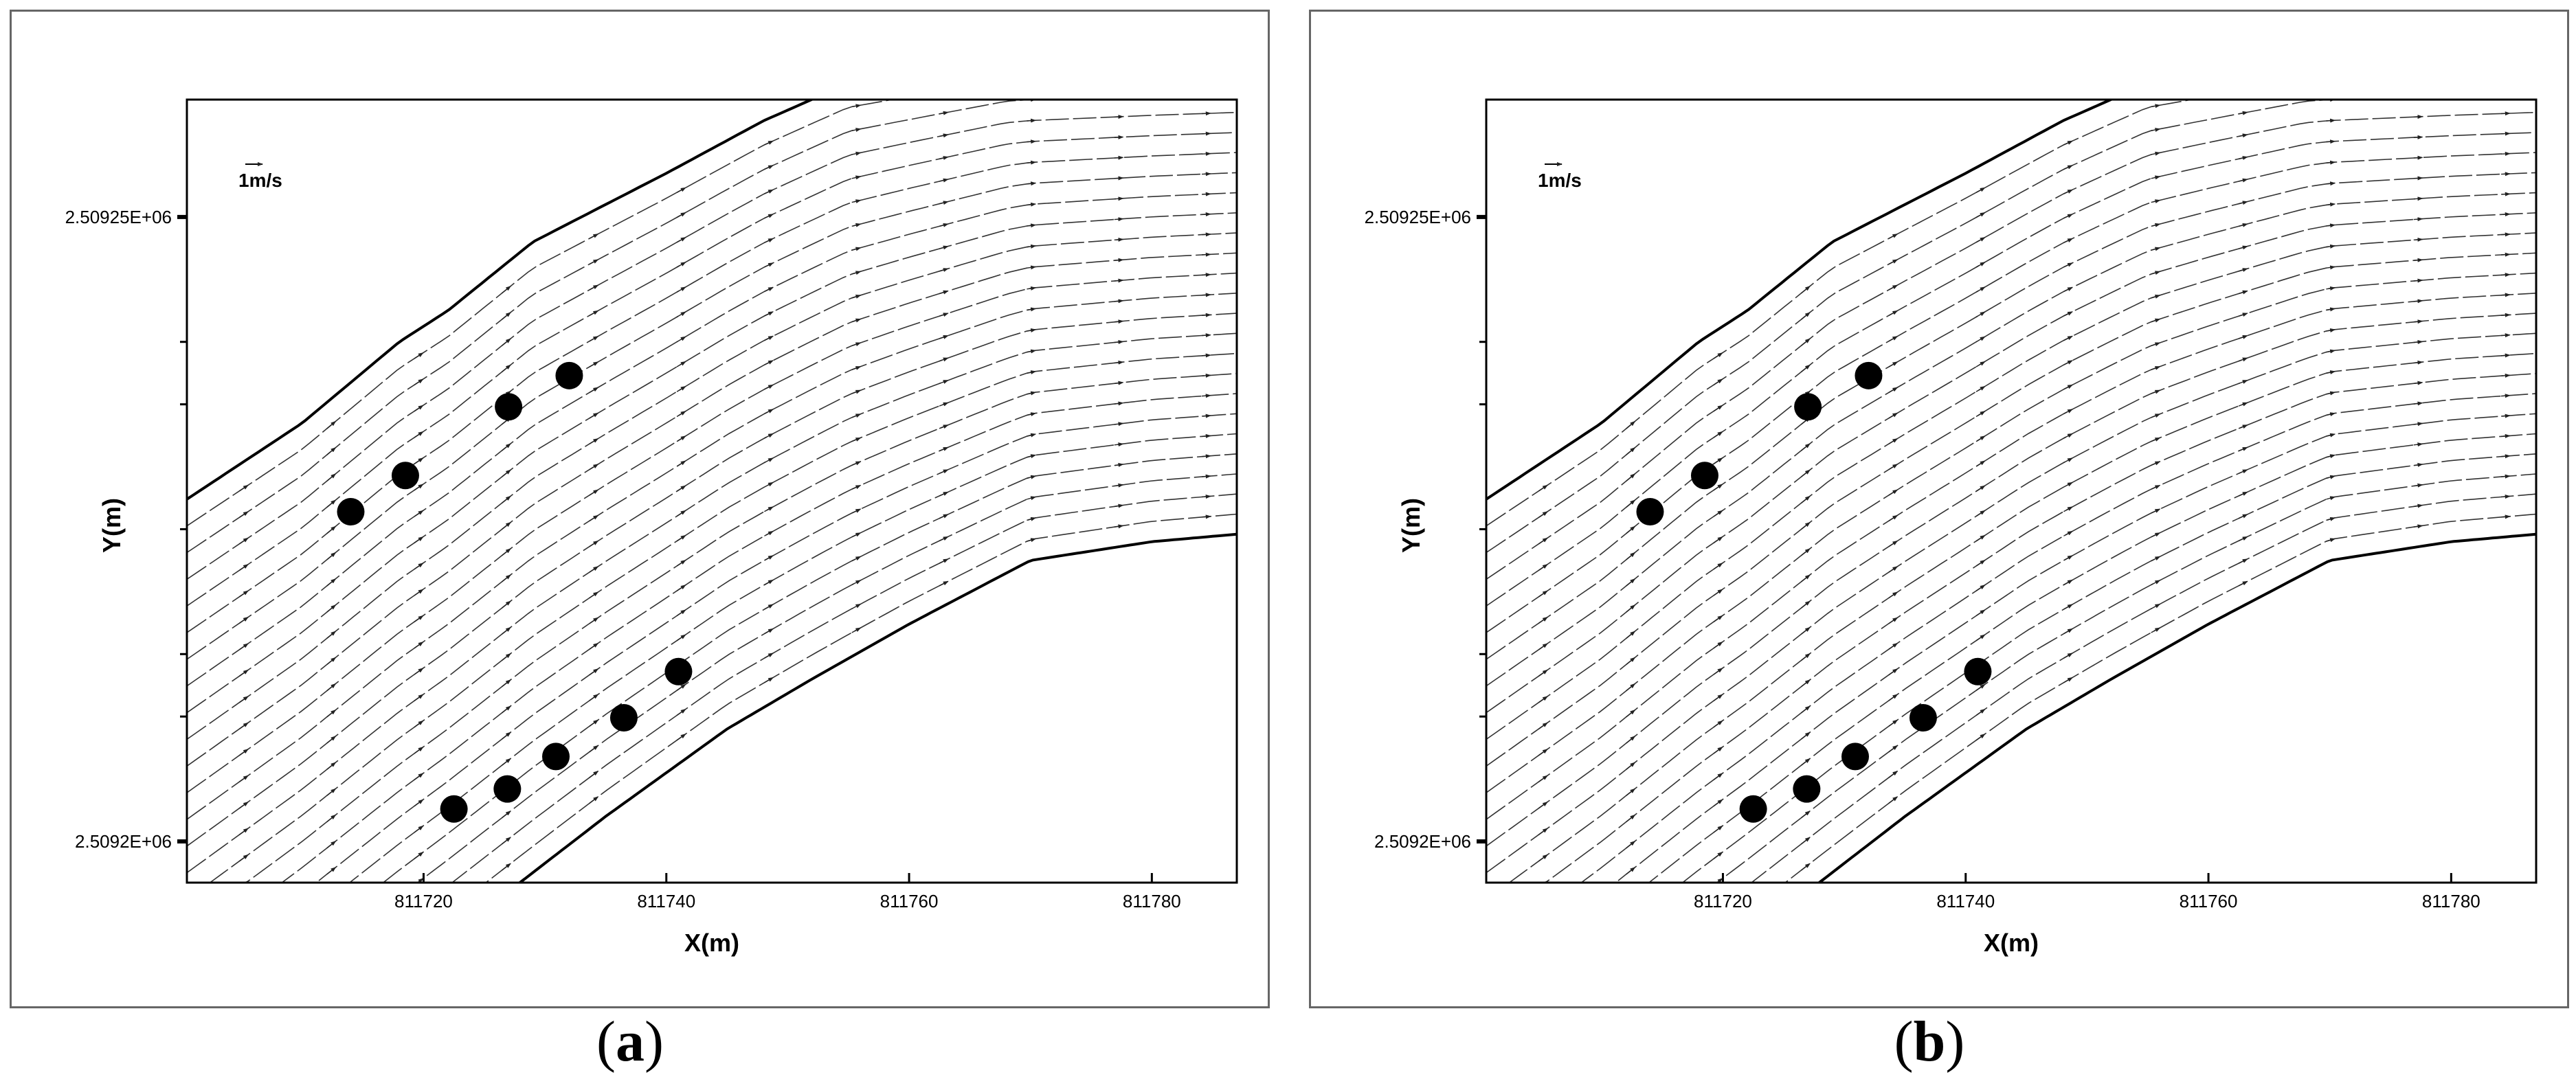  I want to click on panel-b-caption-letter: b, so click(1929, 1042).